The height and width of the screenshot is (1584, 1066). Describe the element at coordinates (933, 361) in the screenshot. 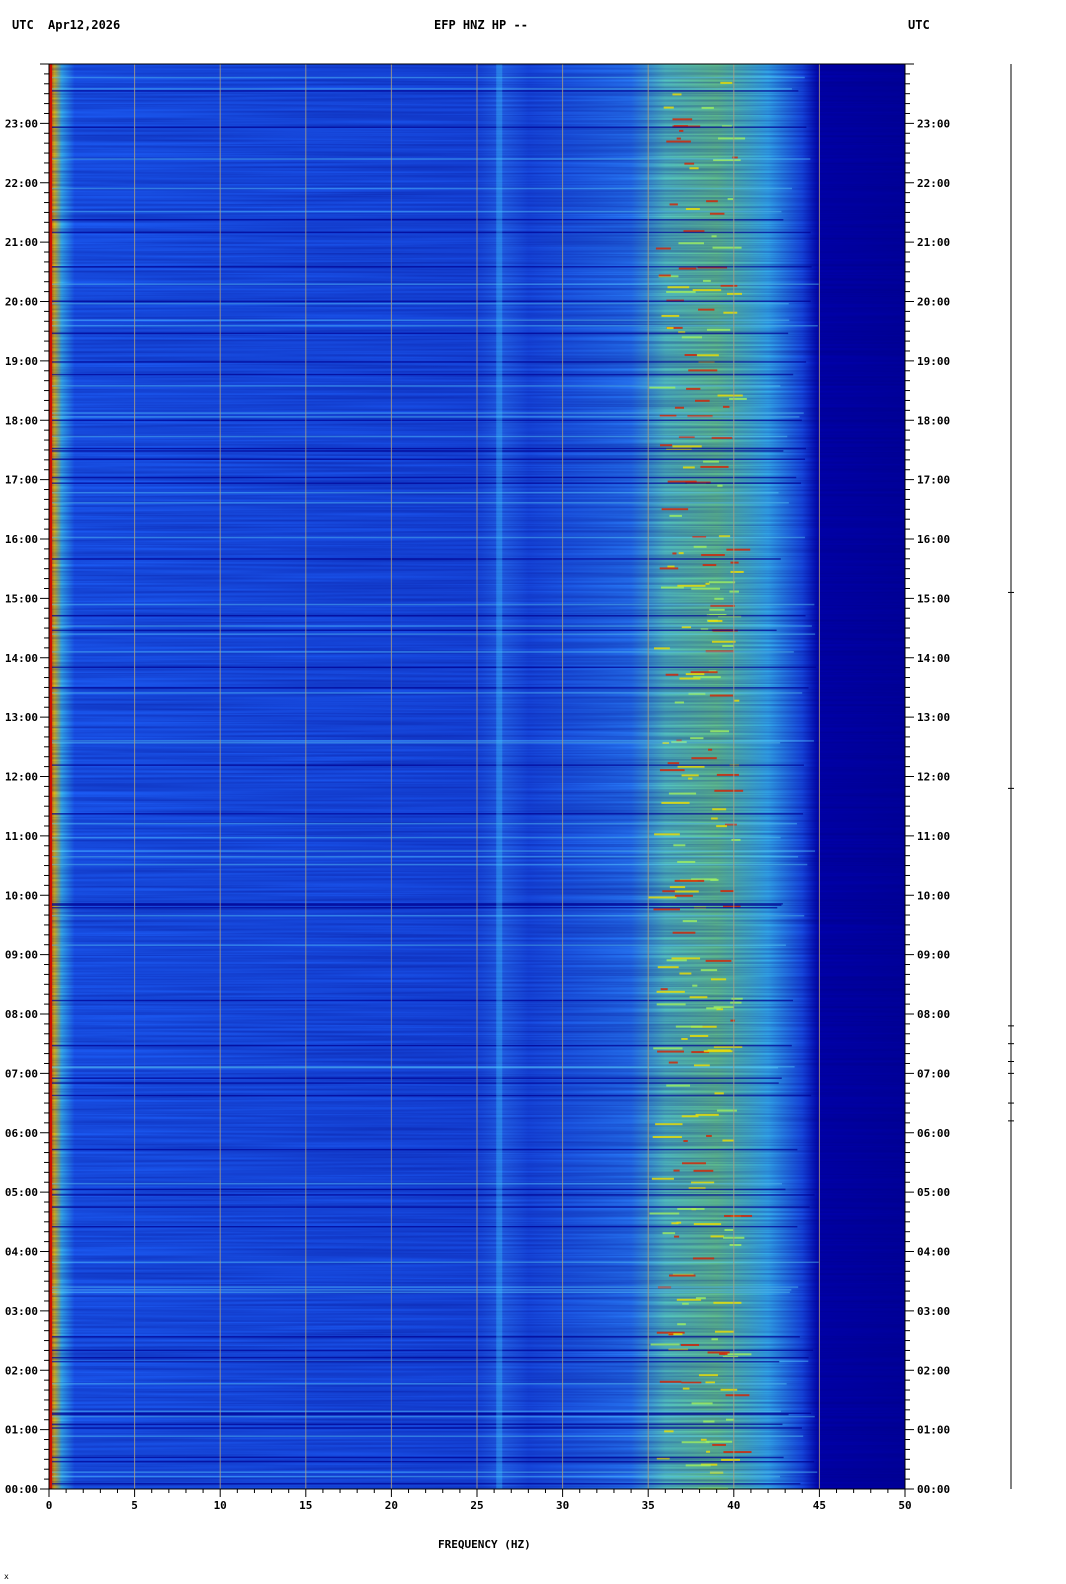

I see `y-tick-label-right: 19:00` at that location.